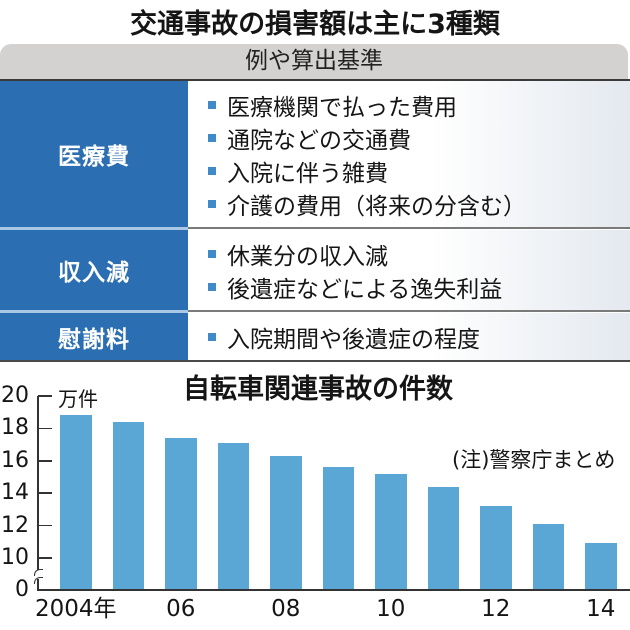 The width and height of the screenshot is (630, 630). I want to click on y-tick-label: 10, so click(15, 557).